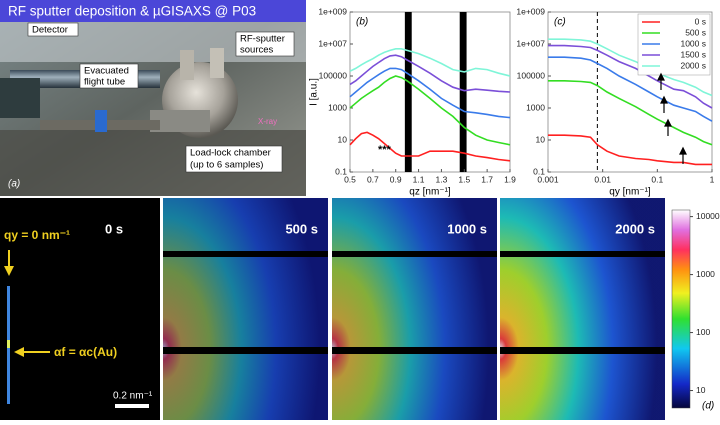 Image resolution: width=720 pixels, height=425 pixels. What do you see at coordinates (430, 192) in the screenshot?
I see `x-axis-label: qz [nm⁻¹]` at bounding box center [430, 192].